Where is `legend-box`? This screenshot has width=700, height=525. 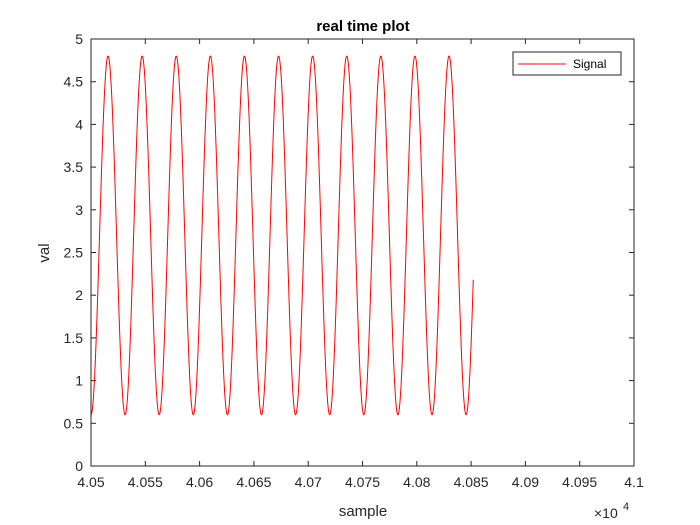 legend-box is located at coordinates (567, 63).